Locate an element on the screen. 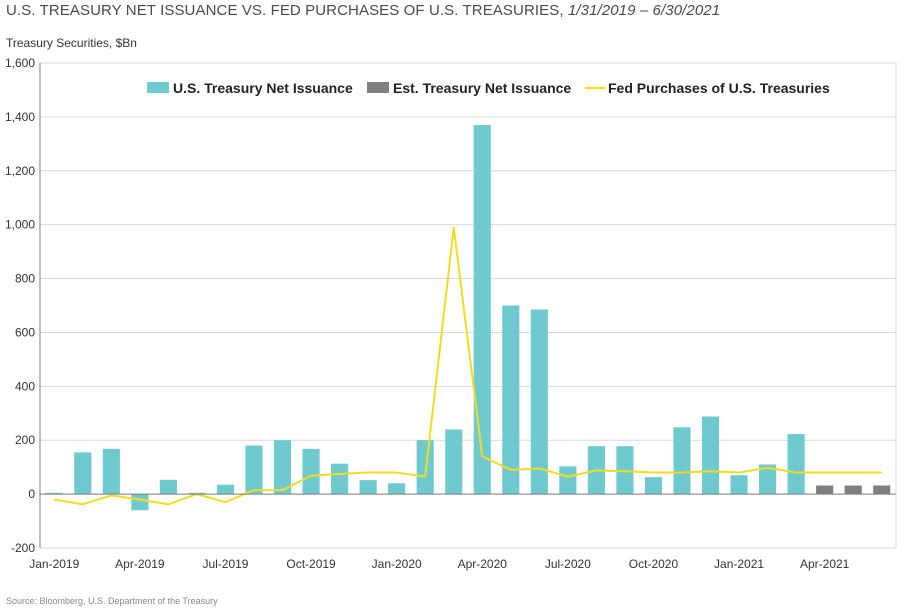 The height and width of the screenshot is (611, 905). x-tick-label: Oct-2019 is located at coordinates (311, 564).